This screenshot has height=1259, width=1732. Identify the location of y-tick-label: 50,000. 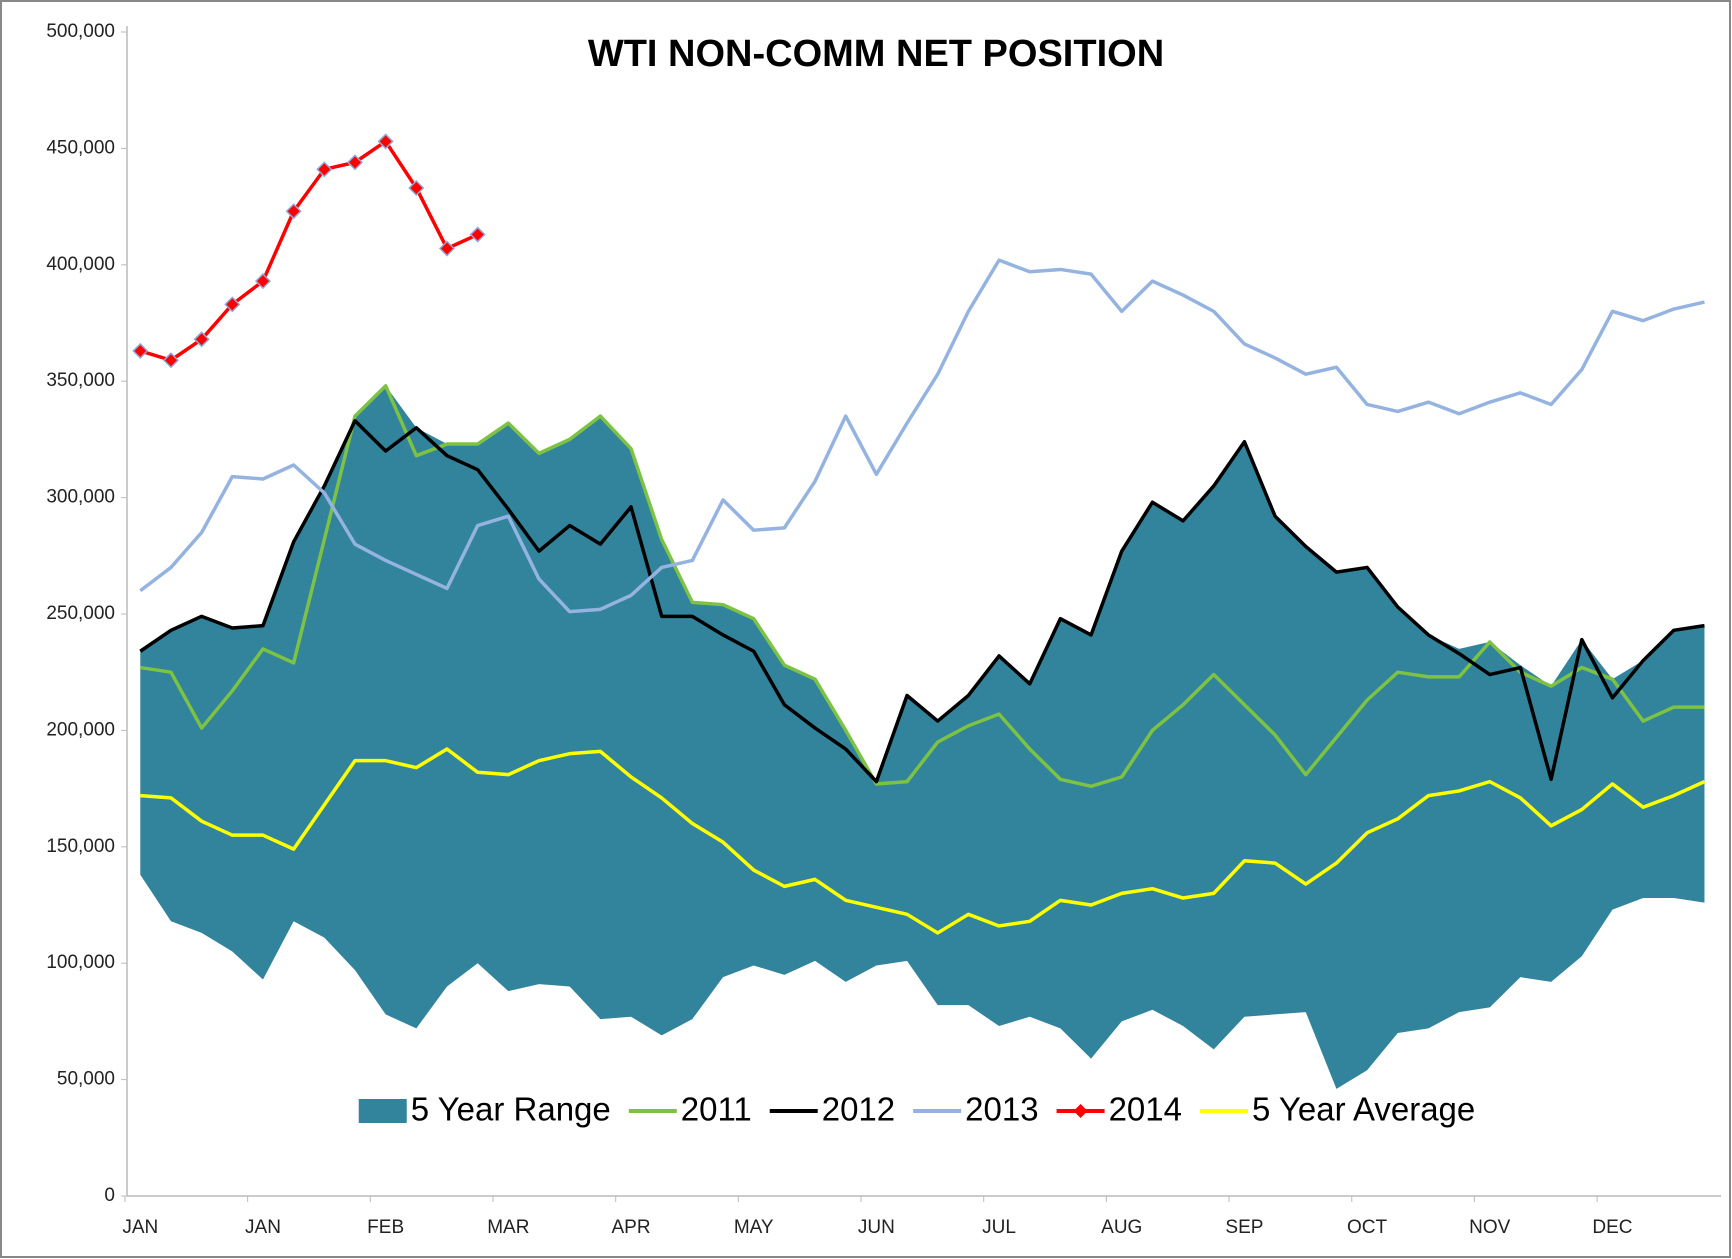
(86, 1079).